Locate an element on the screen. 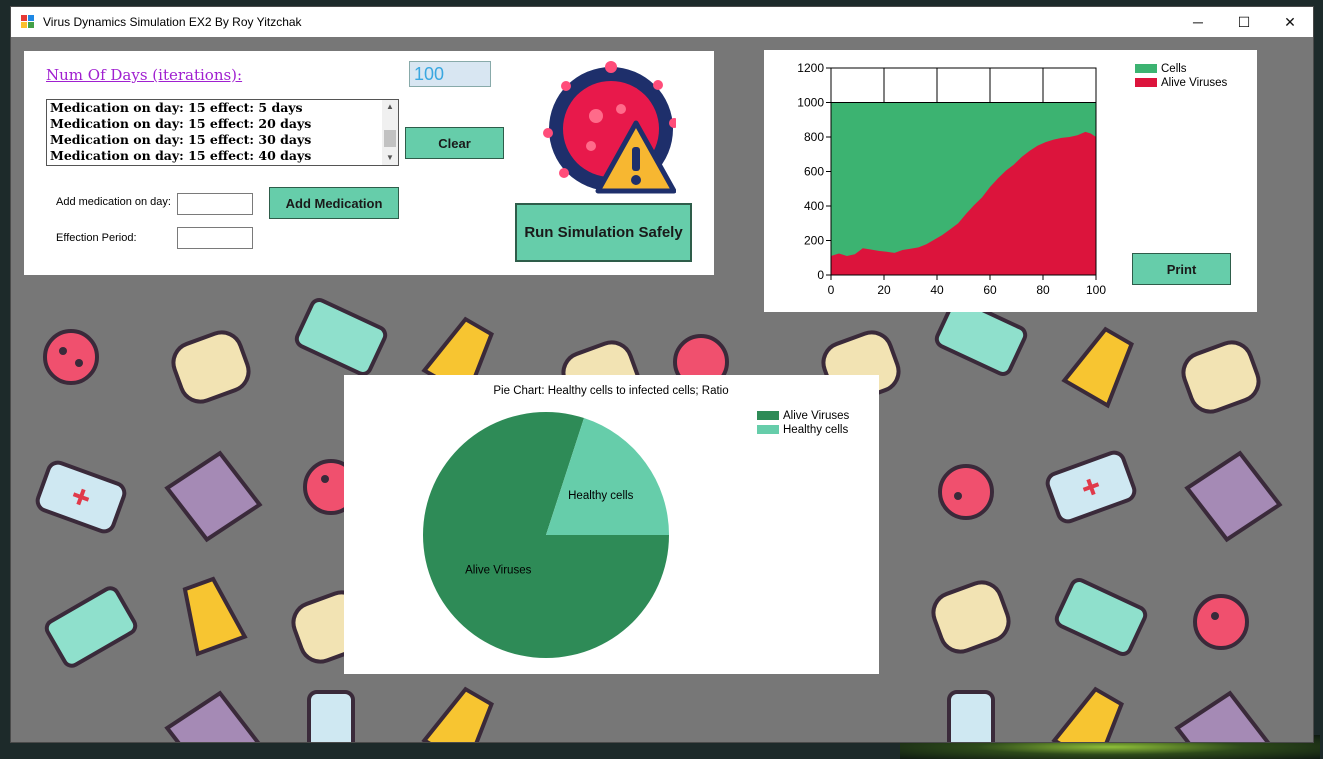 This screenshot has height=759, width=1323. x-tick-label: 40 is located at coordinates (937, 290).